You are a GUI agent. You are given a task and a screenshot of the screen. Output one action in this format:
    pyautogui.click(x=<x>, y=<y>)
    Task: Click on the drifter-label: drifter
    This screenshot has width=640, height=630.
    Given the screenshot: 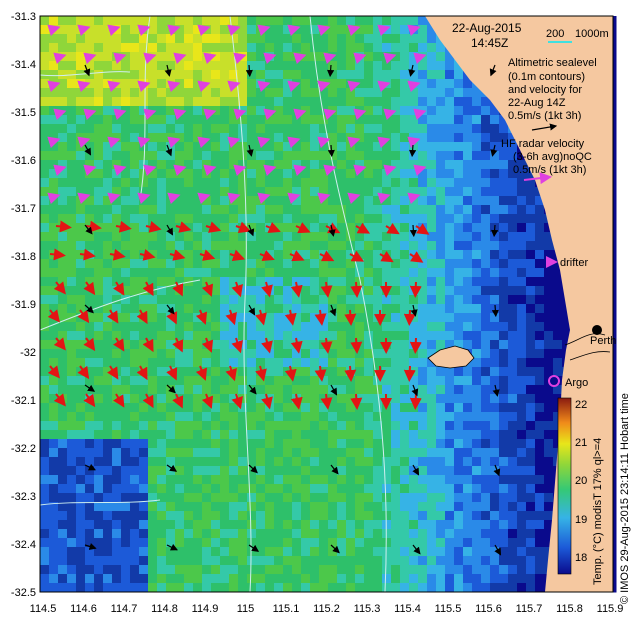 What is the action you would take?
    pyautogui.click(x=574, y=263)
    